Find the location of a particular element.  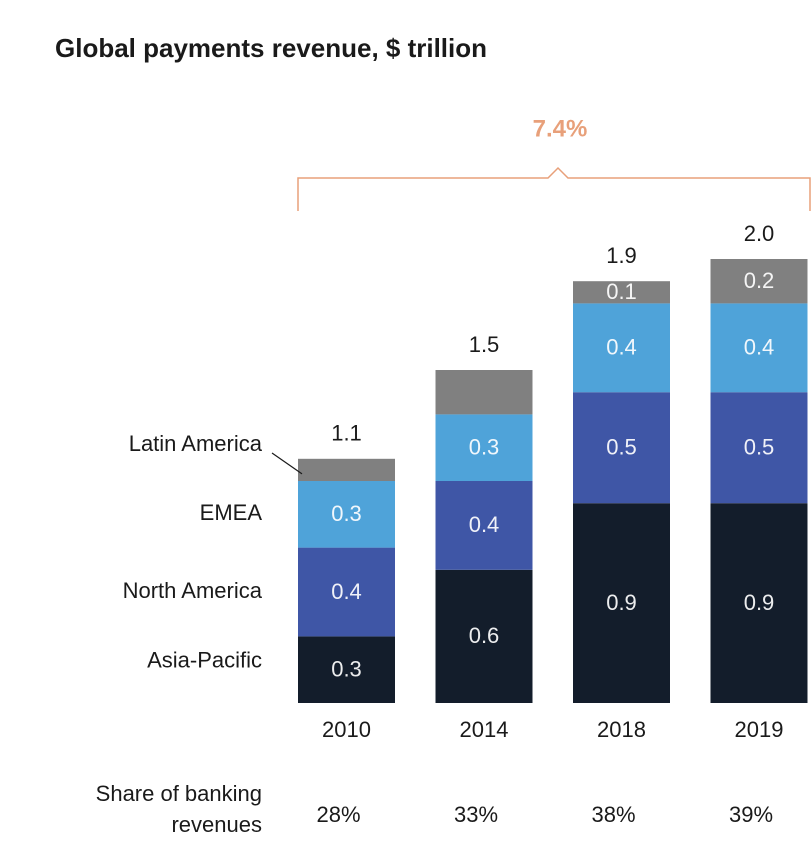

x-tick-label: 2018 is located at coordinates (621, 729).